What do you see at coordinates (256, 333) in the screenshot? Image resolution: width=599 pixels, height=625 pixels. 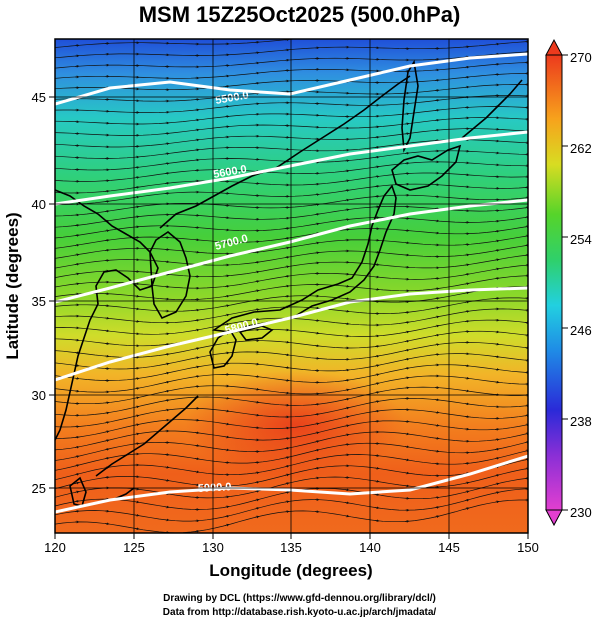 I see `coastline-shikoku` at bounding box center [256, 333].